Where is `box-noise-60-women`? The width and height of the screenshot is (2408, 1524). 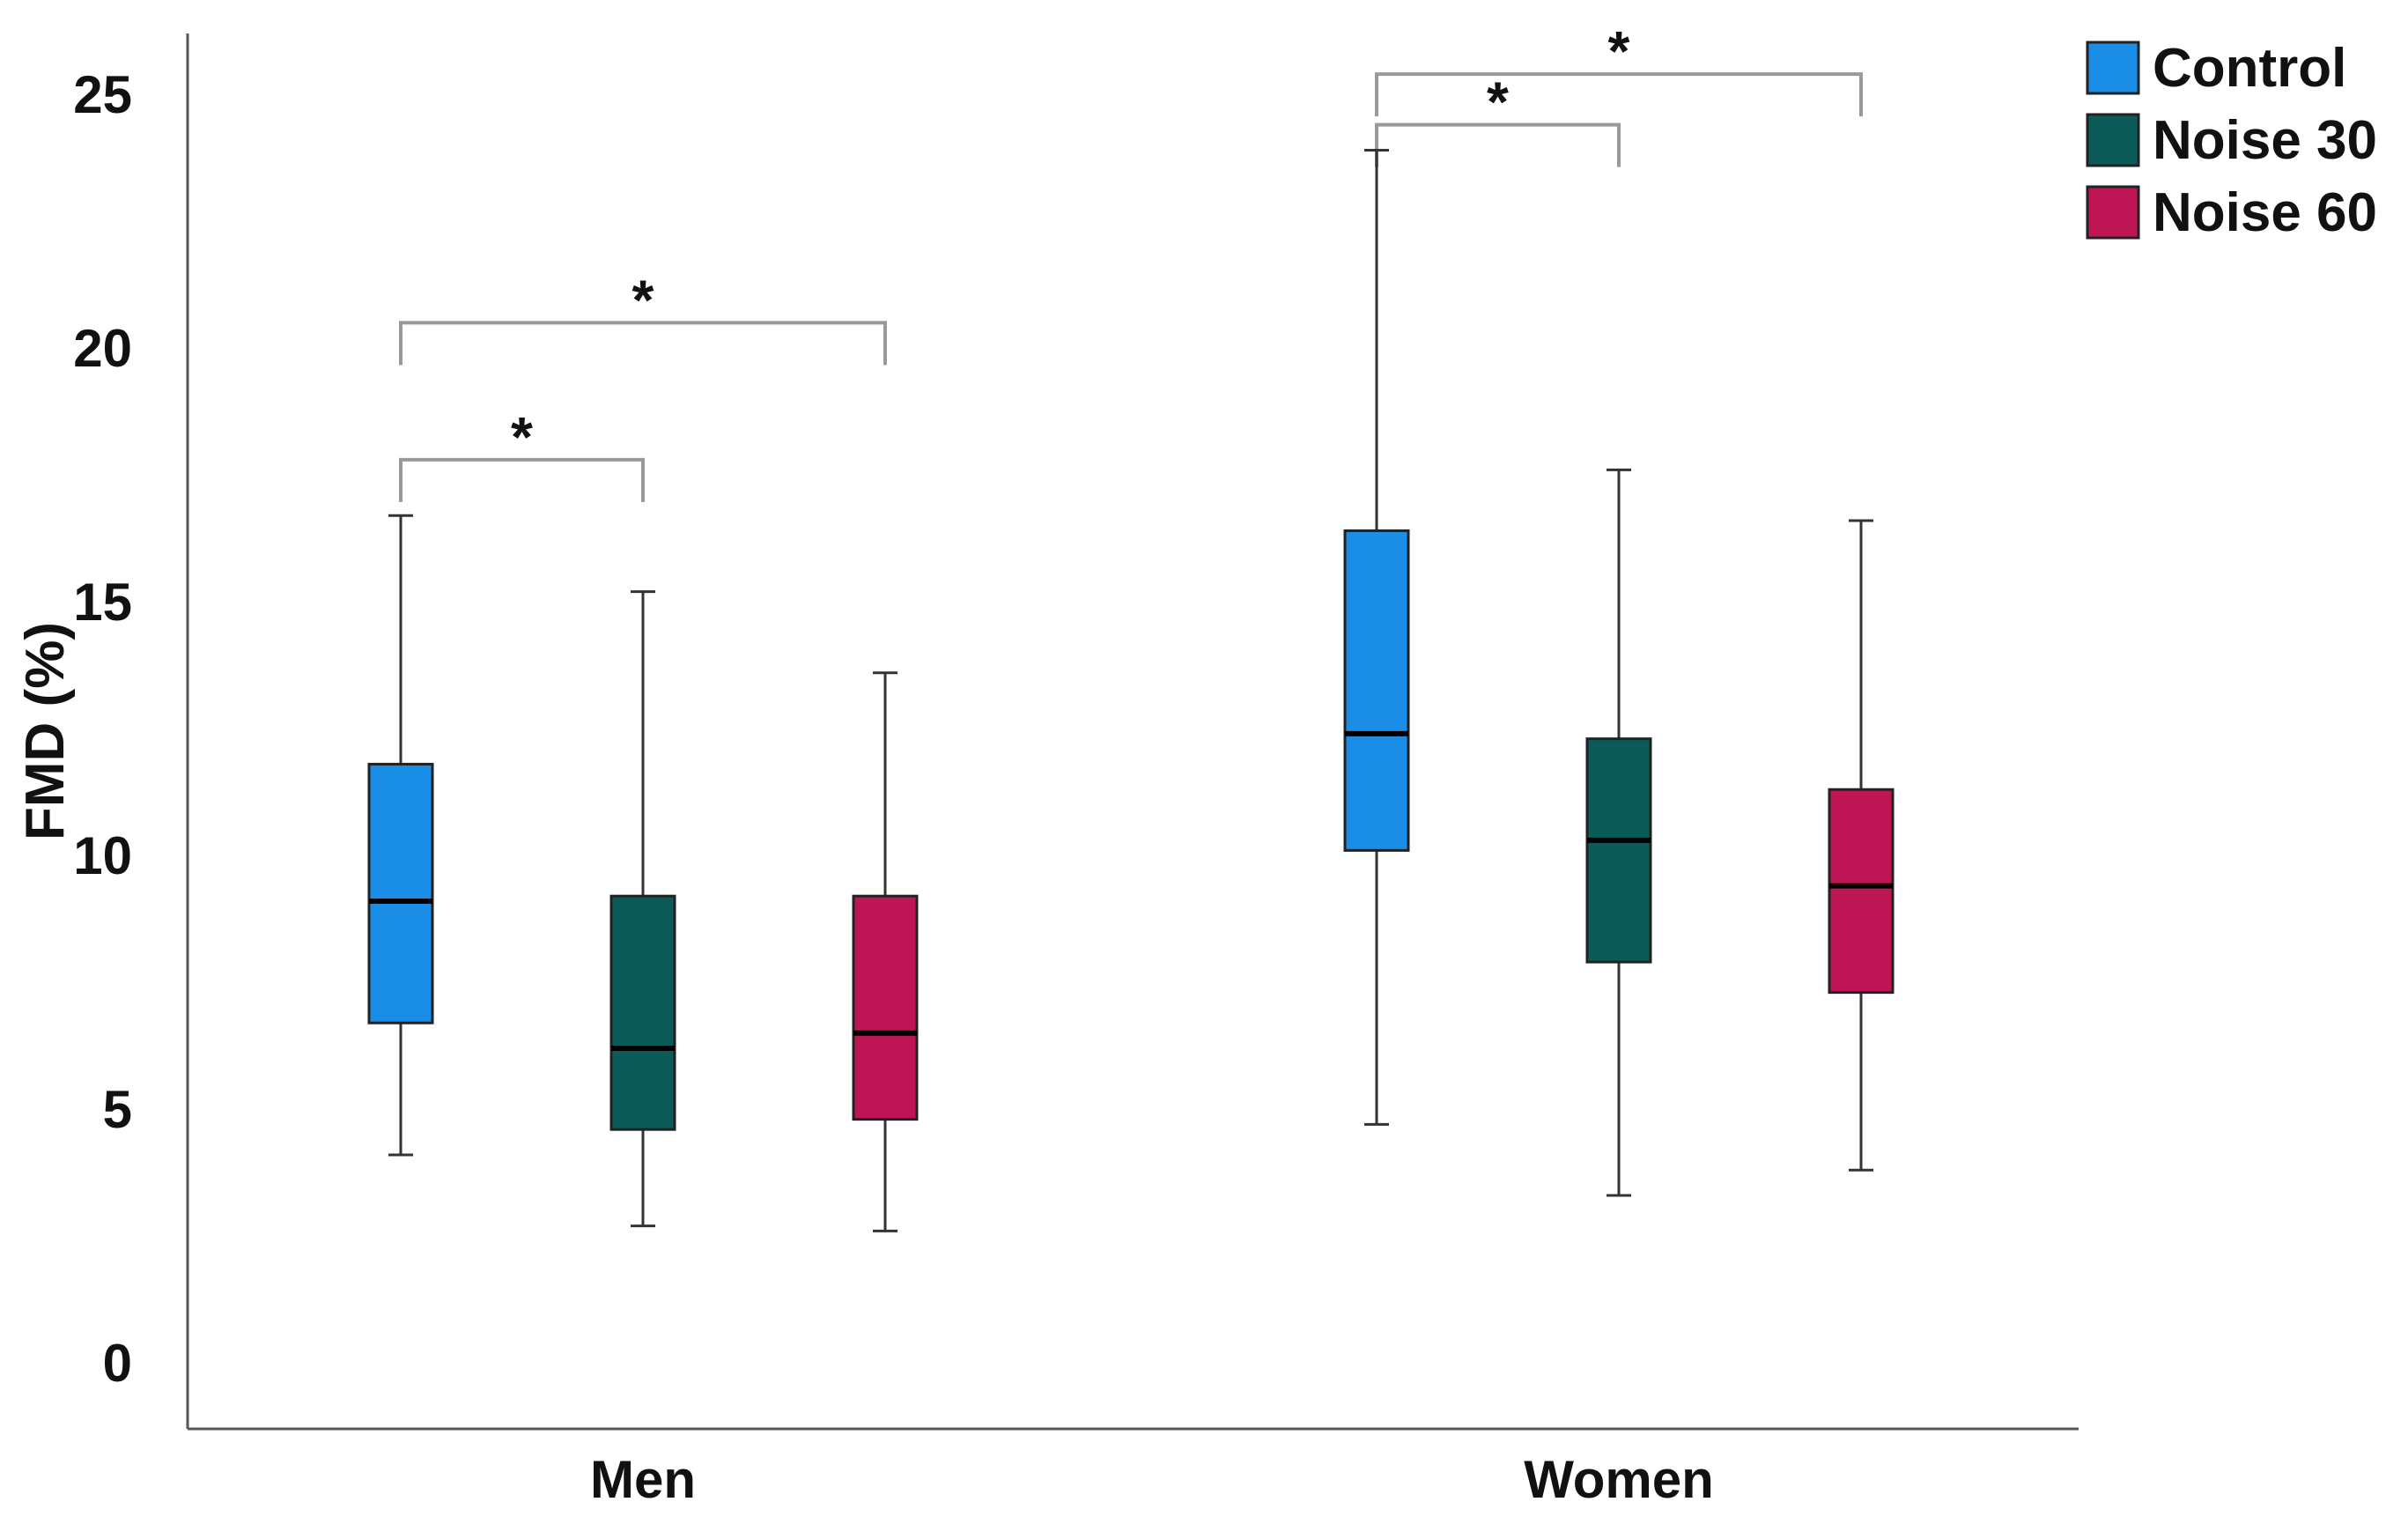
box-noise-60-women is located at coordinates (1861, 845).